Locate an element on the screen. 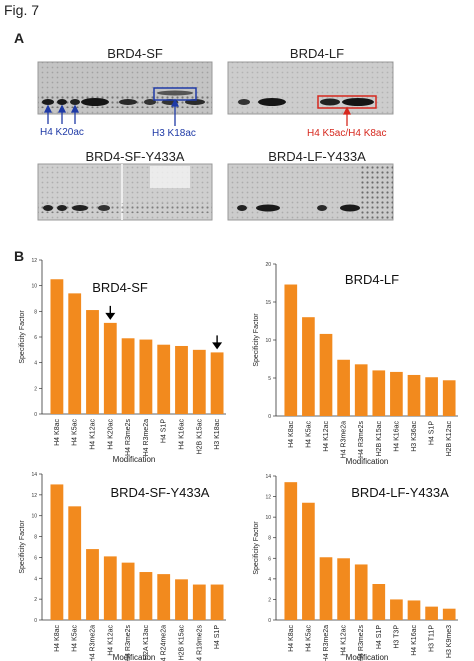 The image size is (474, 661). x-axis-label-0: Modification is located at coordinates (134, 459).